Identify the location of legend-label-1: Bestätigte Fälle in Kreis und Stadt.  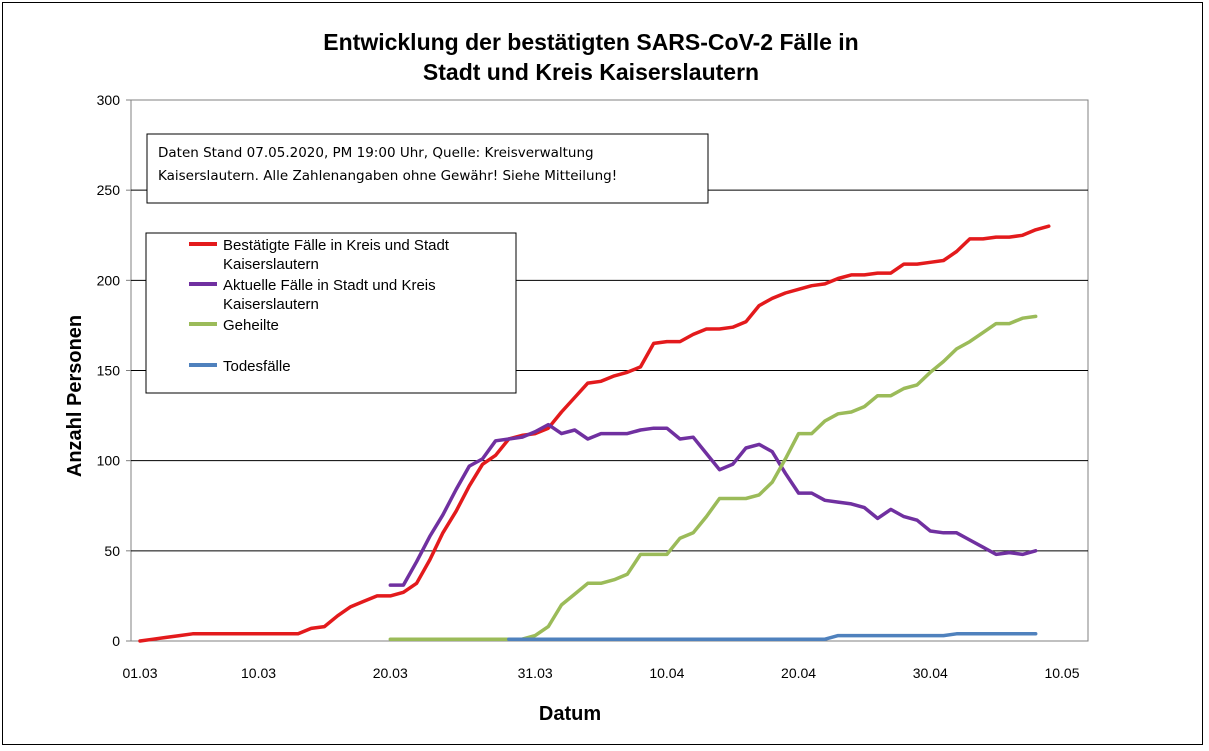
(336, 245).